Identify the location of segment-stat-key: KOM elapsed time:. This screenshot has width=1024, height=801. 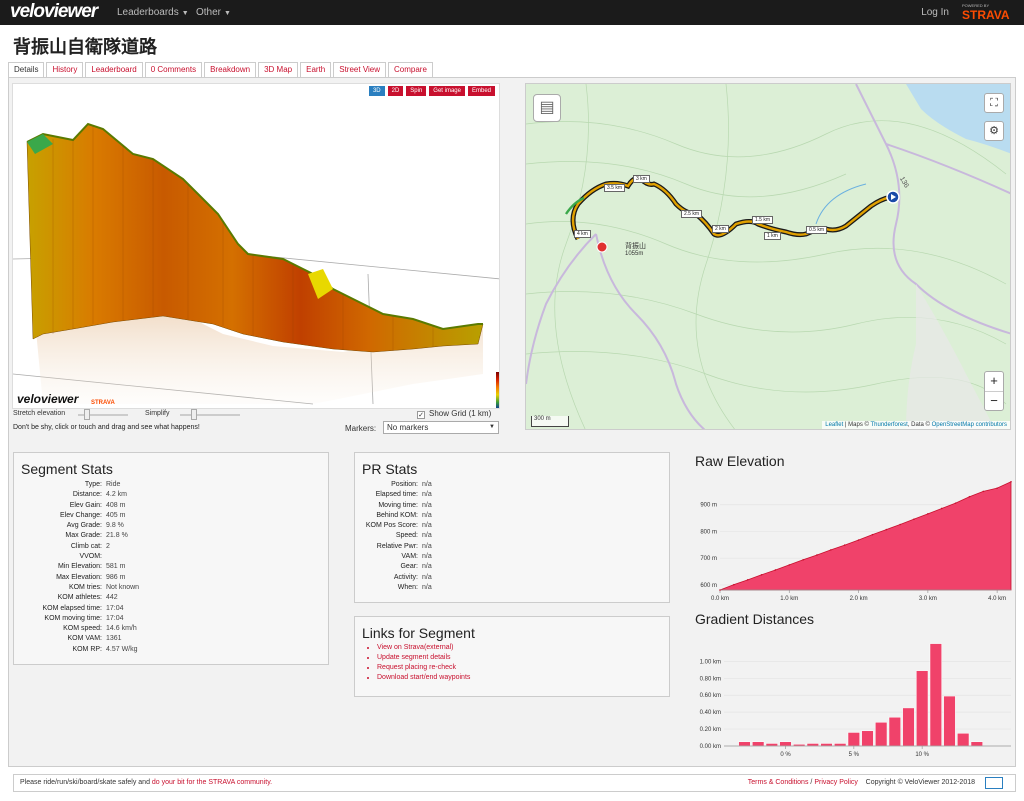
(72, 608).